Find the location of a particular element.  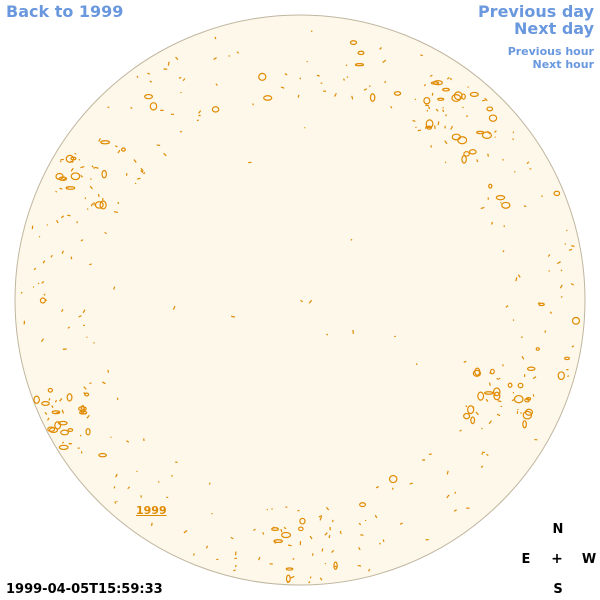

previous-day-link: Previous day is located at coordinates (535, 11).